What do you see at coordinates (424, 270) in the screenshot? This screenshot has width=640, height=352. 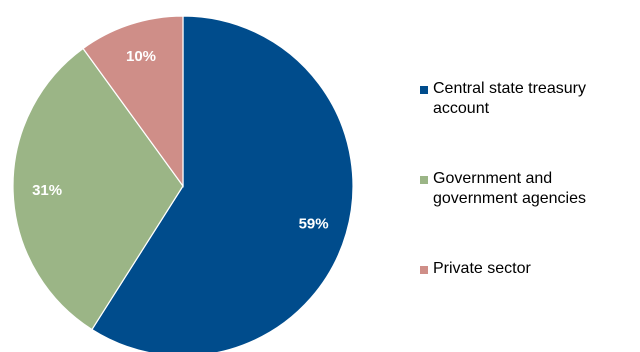 I see `legend-swatch-private-sector` at bounding box center [424, 270].